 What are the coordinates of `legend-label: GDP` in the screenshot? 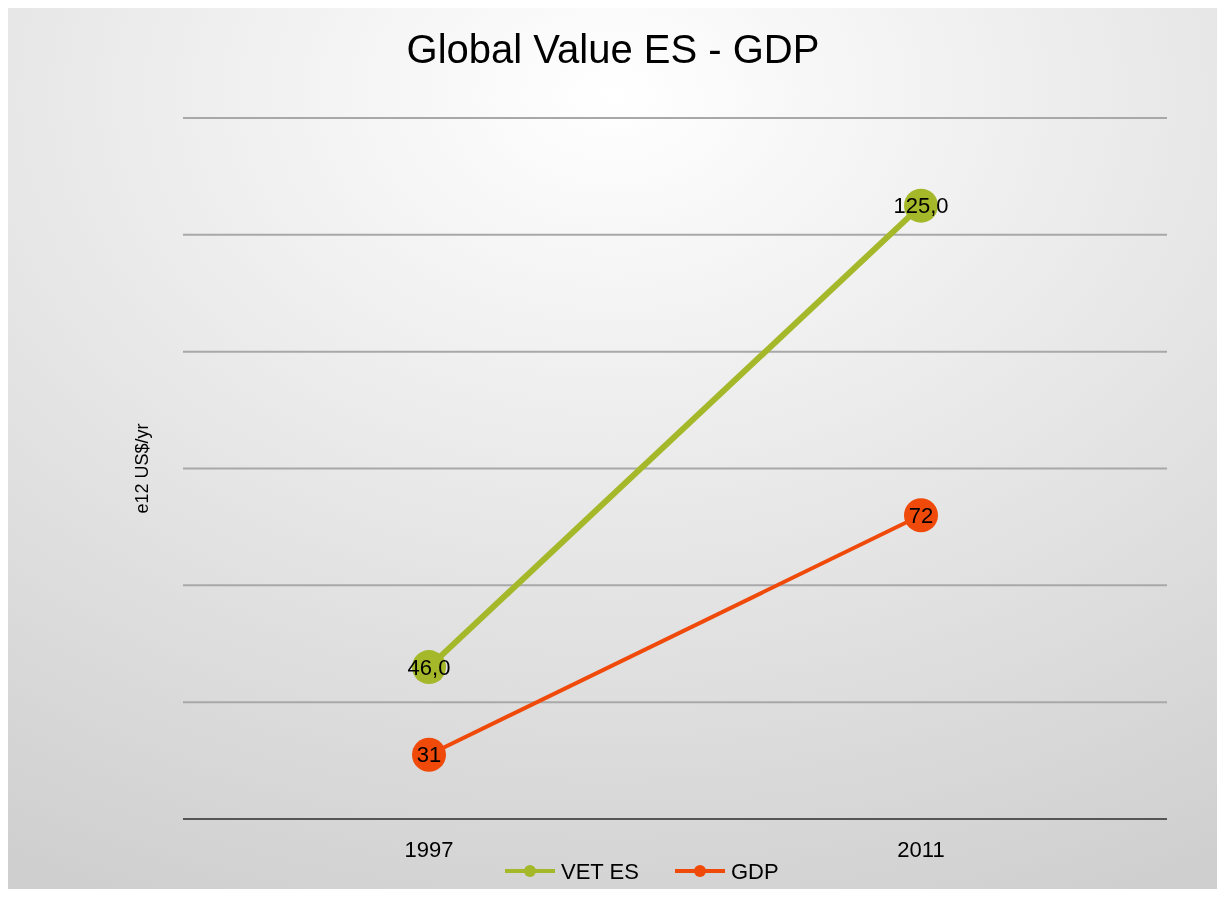 It's located at (755, 871).